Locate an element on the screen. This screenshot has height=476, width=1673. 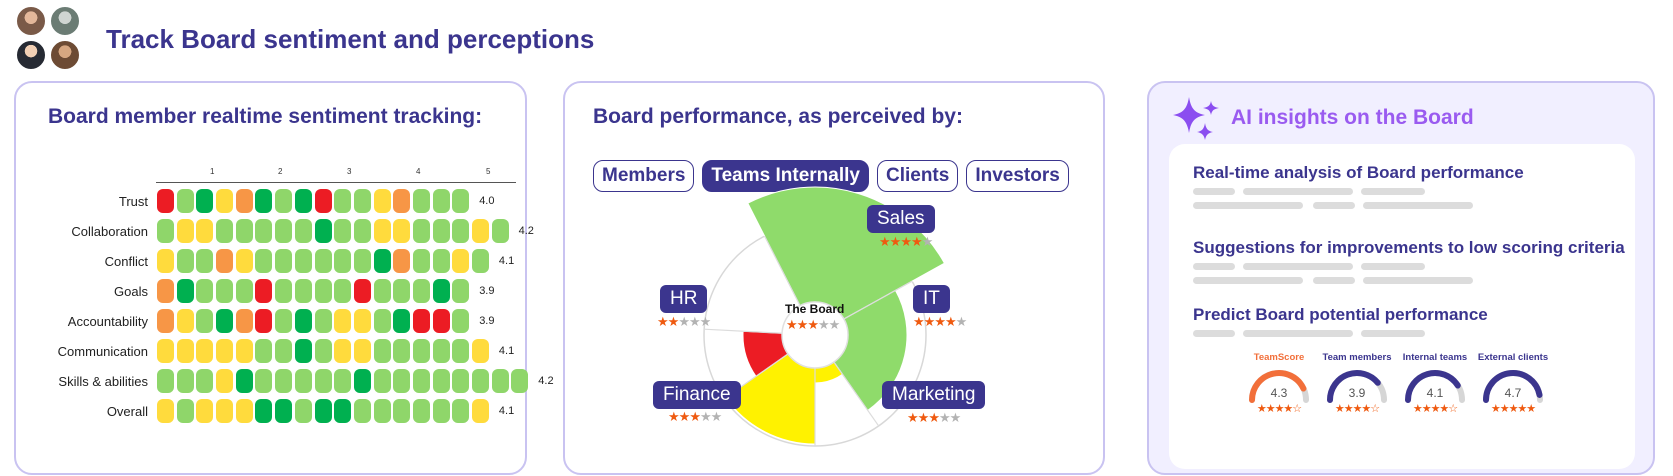
insight-realtime-analysis: Real-time analysis of Board performance is located at coordinates (1358, 172).